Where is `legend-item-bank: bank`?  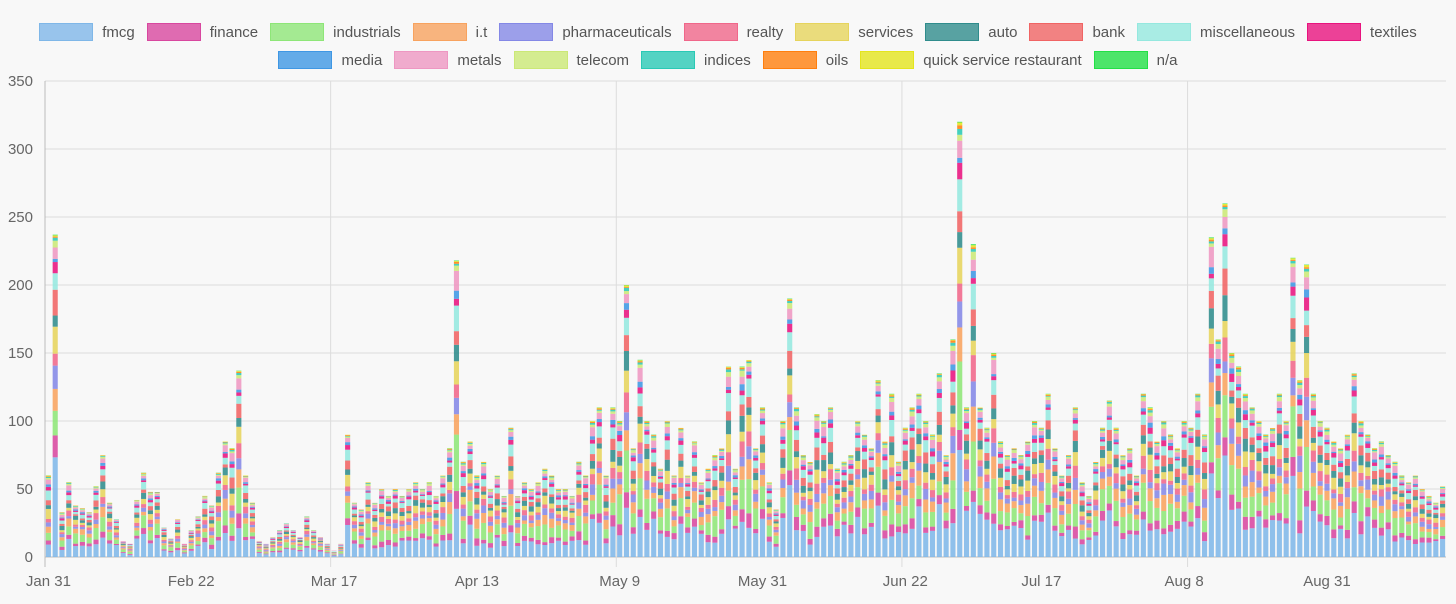 legend-item-bank: bank is located at coordinates (1077, 32).